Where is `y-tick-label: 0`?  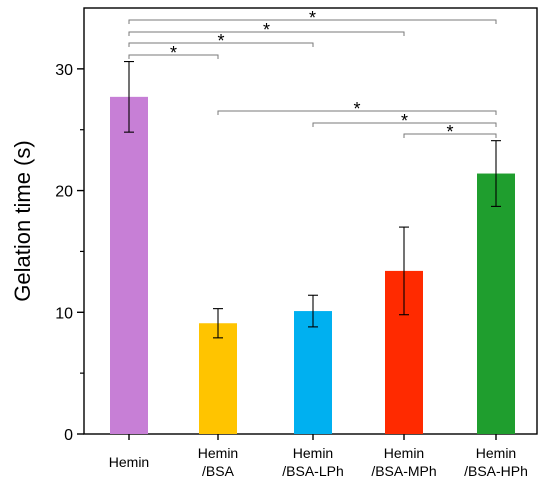
y-tick-label: 0 is located at coordinates (68, 435).